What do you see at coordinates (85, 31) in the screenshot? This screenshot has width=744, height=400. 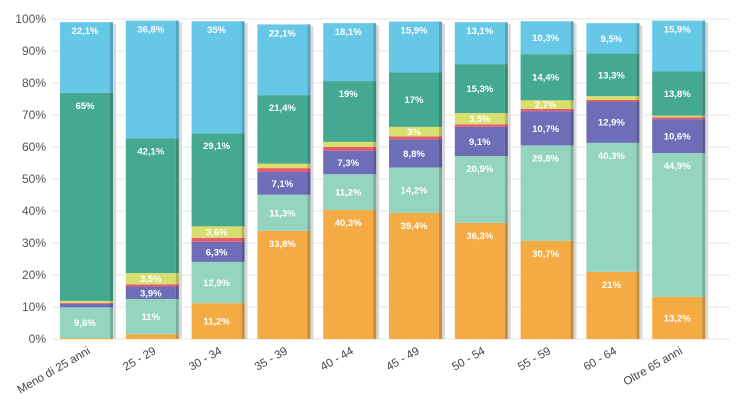 I see `data-label: 22,1%` at bounding box center [85, 31].